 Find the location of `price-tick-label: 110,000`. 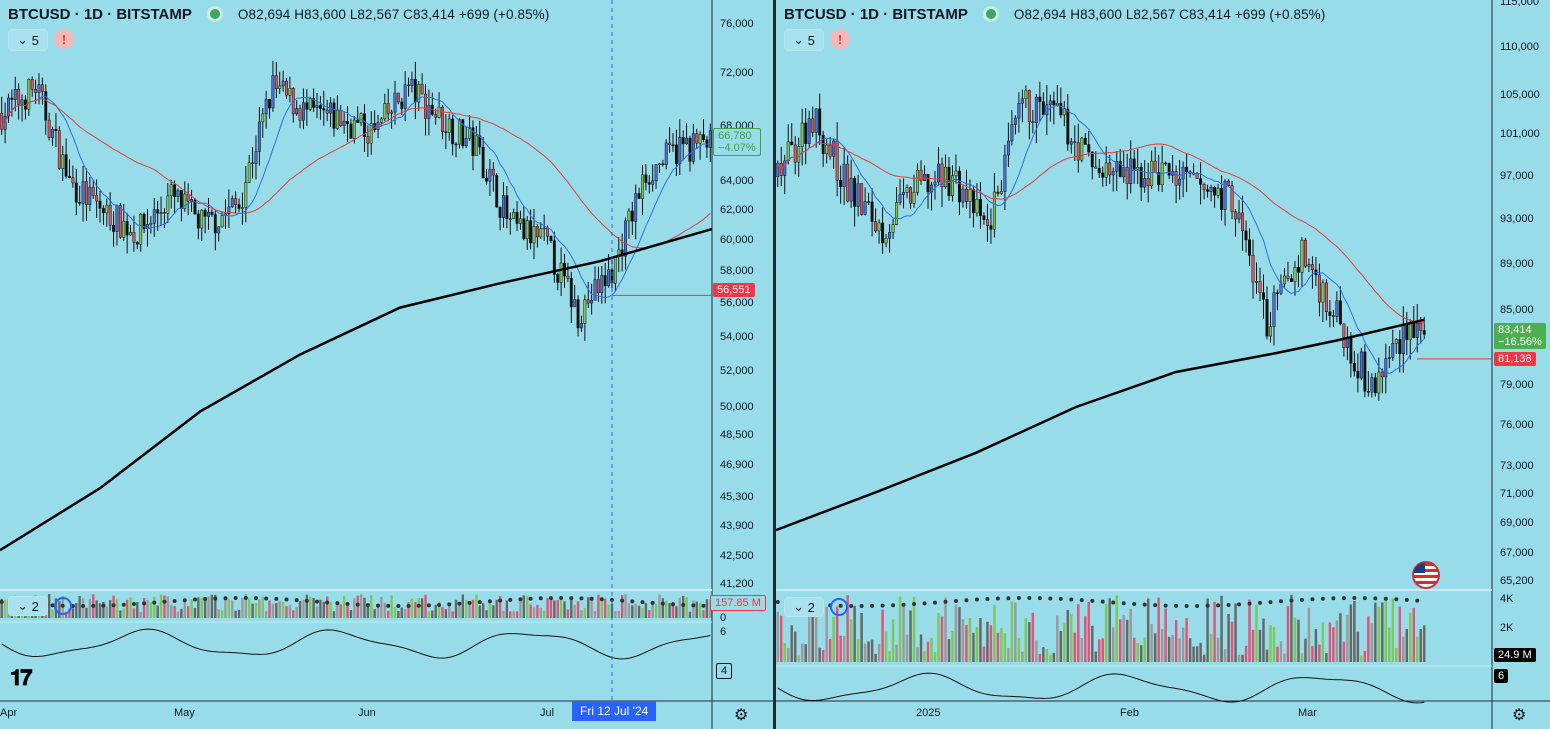

price-tick-label: 110,000 is located at coordinates (1519, 47).